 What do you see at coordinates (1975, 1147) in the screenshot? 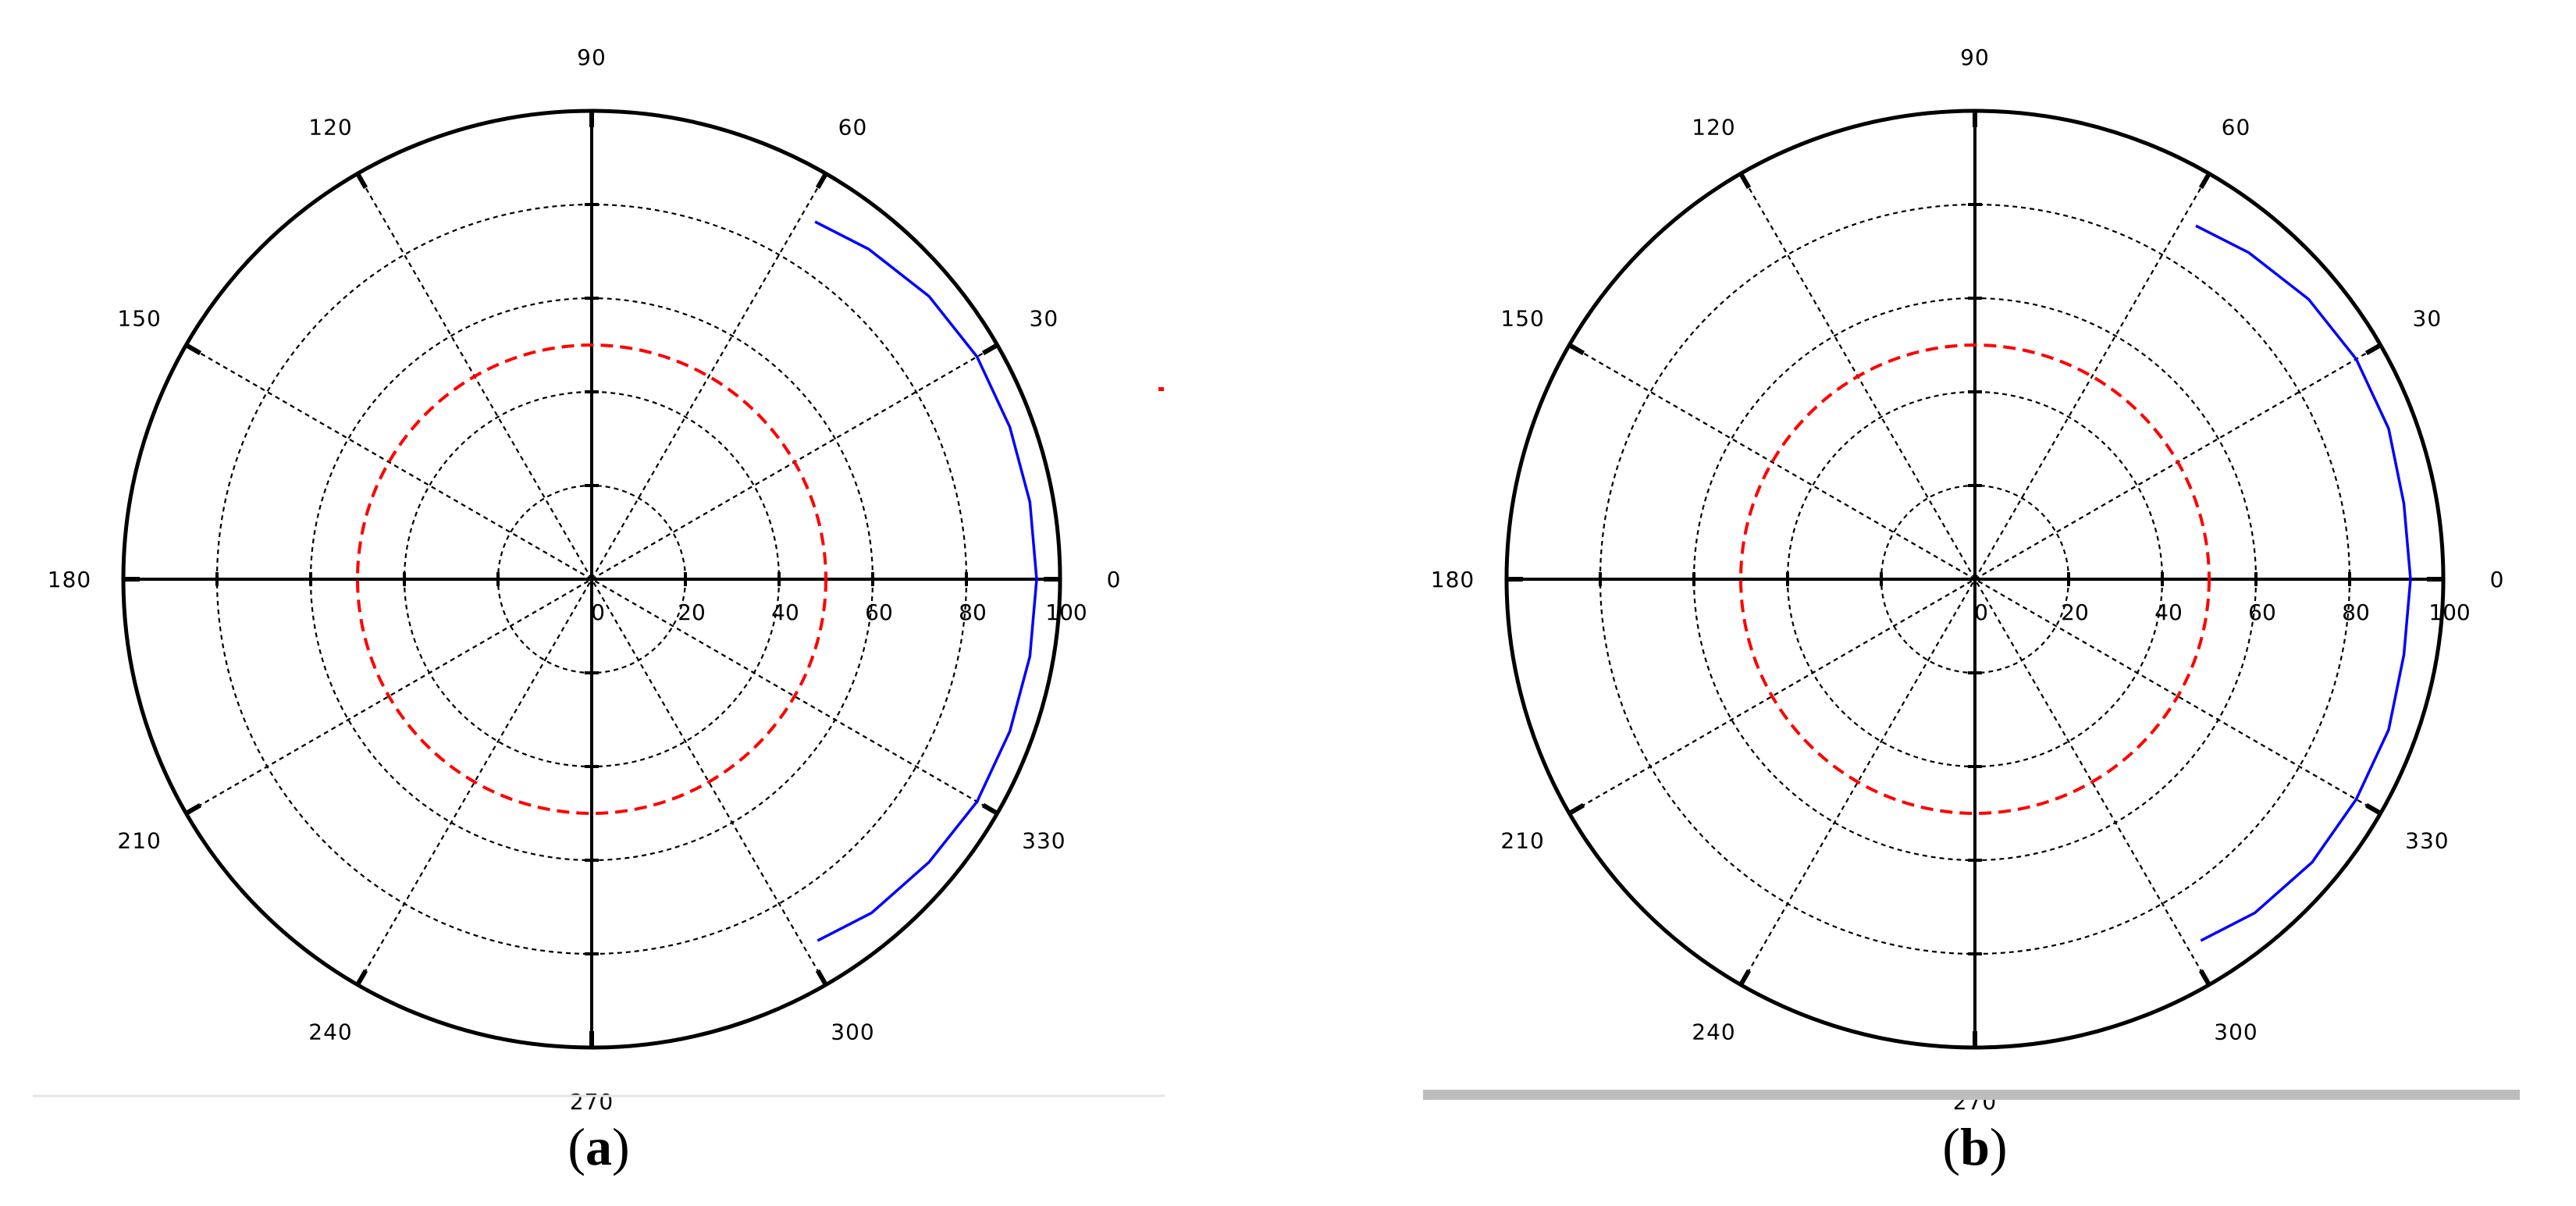
I see `caption-b: (b)` at bounding box center [1975, 1147].